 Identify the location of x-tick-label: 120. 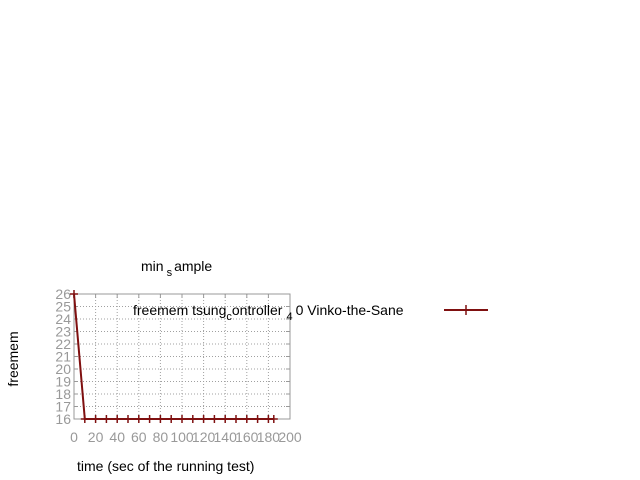
(204, 437).